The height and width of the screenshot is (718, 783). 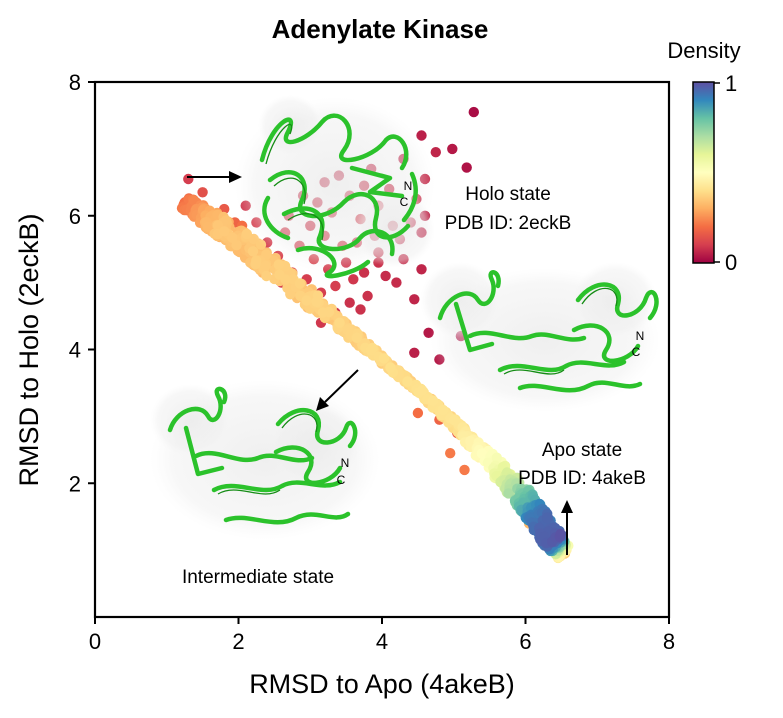 What do you see at coordinates (582, 478) in the screenshot?
I see `apo-pdb-label: PDB ID: 4akeB` at bounding box center [582, 478].